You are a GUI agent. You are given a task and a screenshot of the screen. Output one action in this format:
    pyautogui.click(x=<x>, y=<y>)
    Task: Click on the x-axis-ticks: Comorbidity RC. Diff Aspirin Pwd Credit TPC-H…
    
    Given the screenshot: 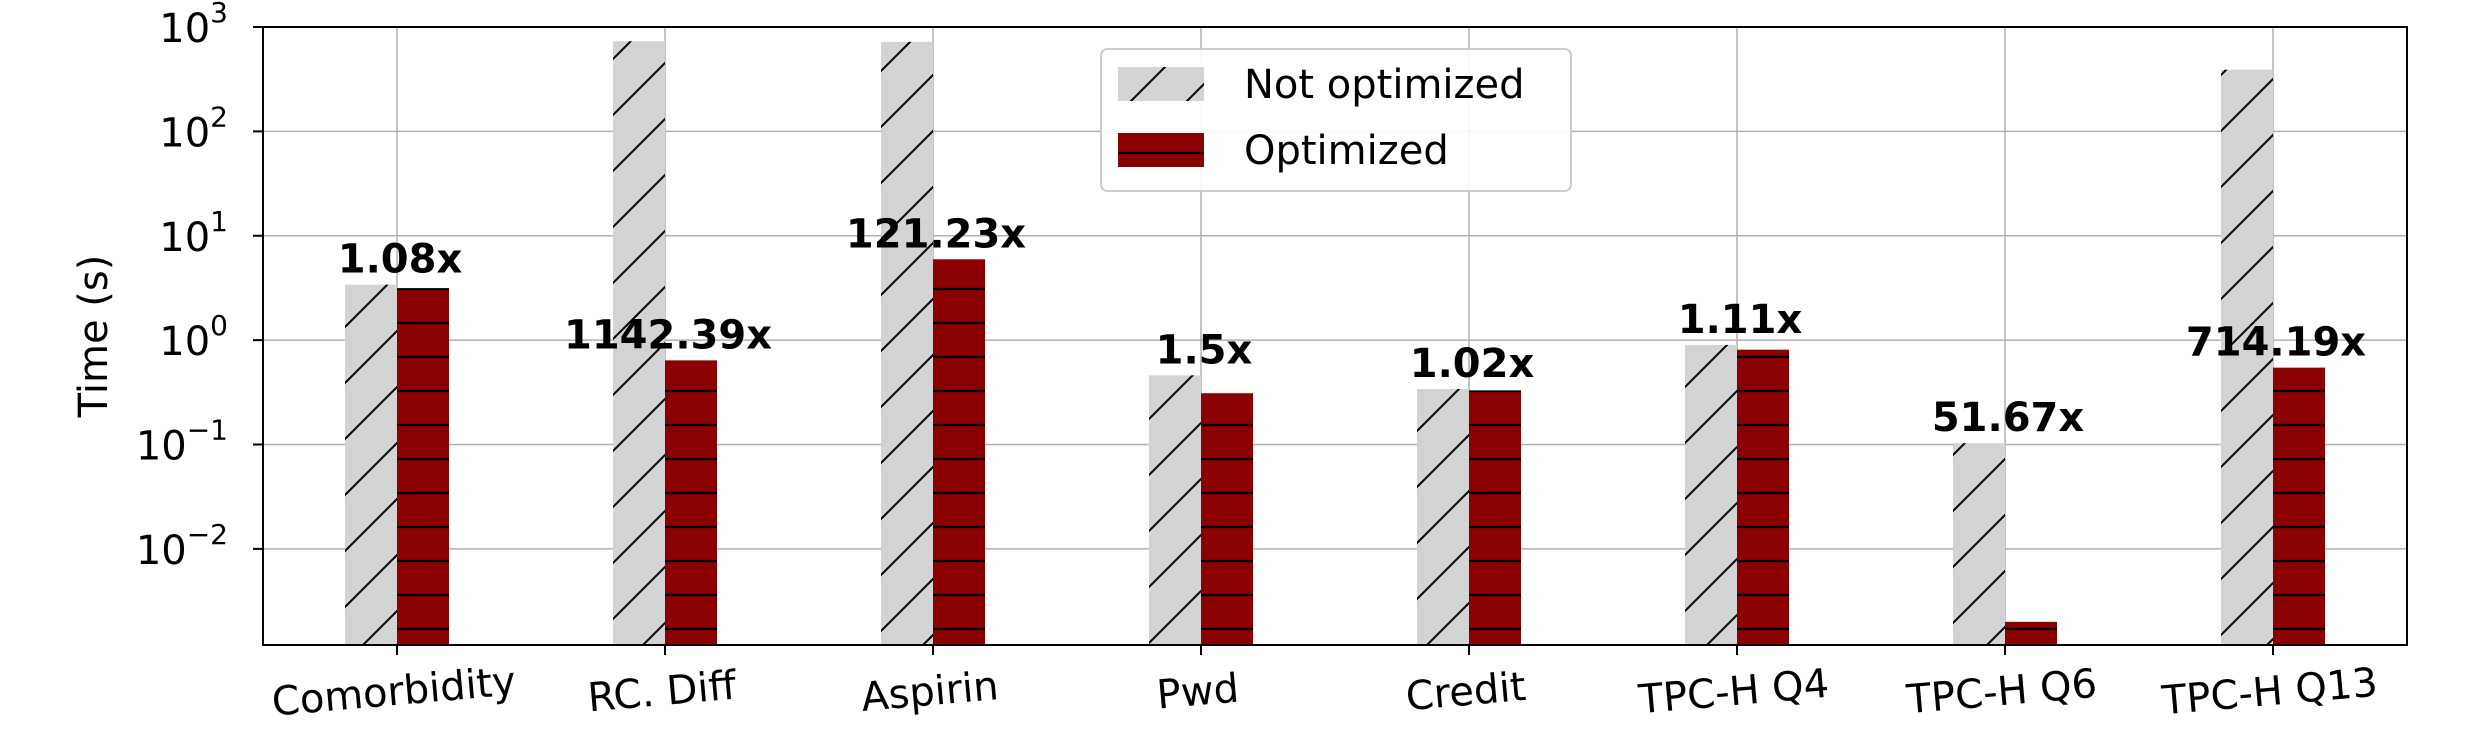 What is the action you would take?
    pyautogui.click(x=1325, y=685)
    